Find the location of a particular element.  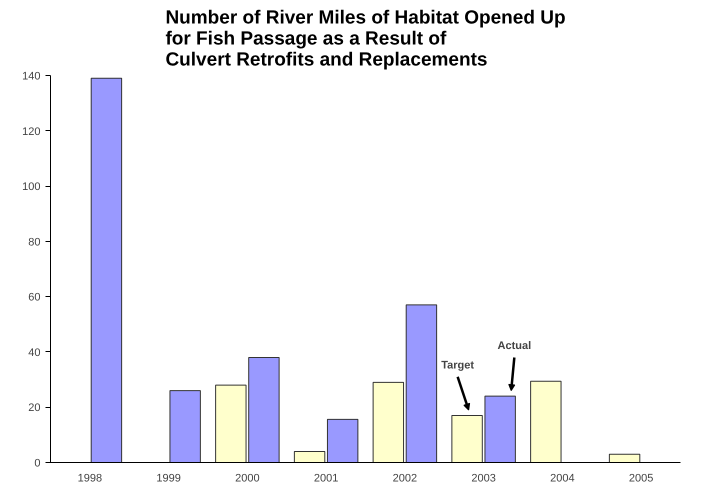

x-tick-label: 2004 is located at coordinates (562, 478).